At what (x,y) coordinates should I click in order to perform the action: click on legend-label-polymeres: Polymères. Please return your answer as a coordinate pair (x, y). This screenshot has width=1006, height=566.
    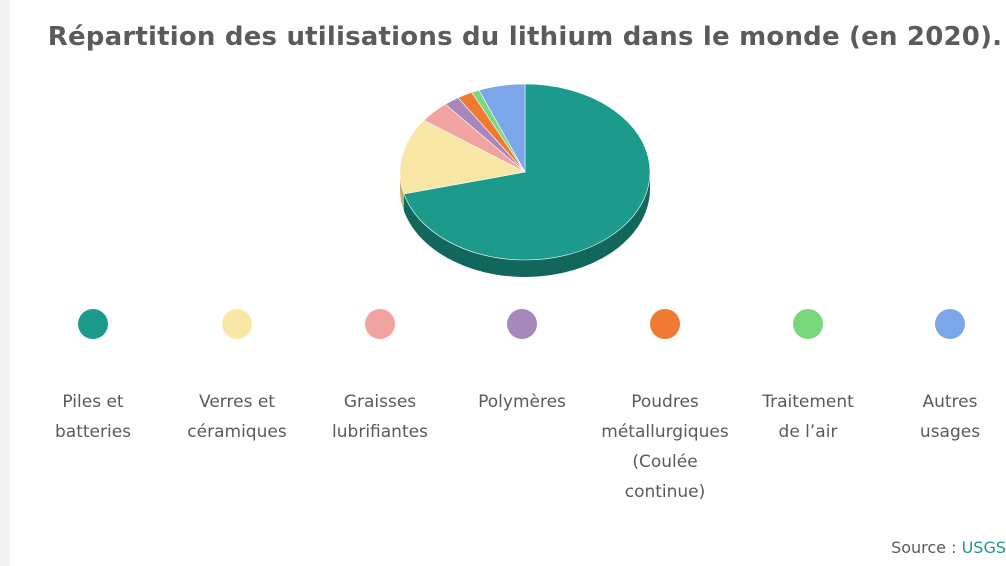
    Looking at the image, I should click on (522, 402).